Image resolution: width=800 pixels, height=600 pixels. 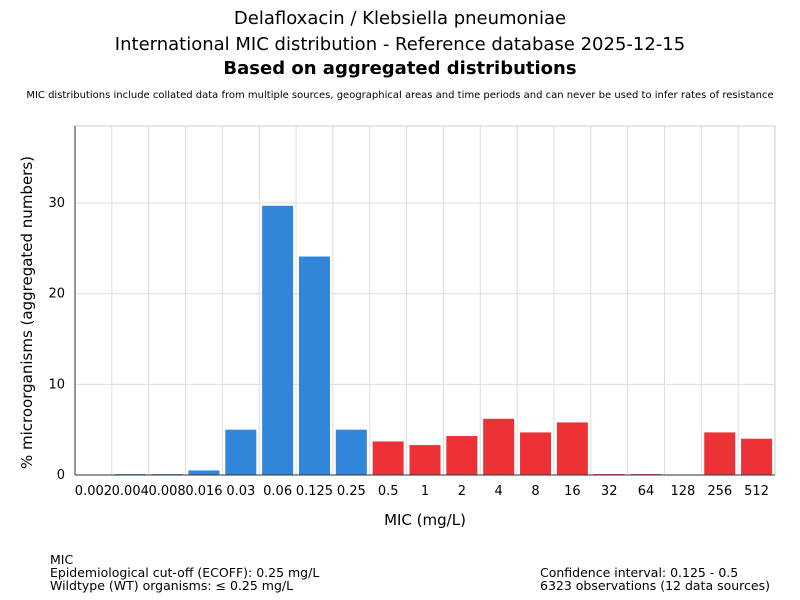 I want to click on footer-confidence-interval: Confidence interval: 0.125 - 0.5, so click(x=639, y=572).